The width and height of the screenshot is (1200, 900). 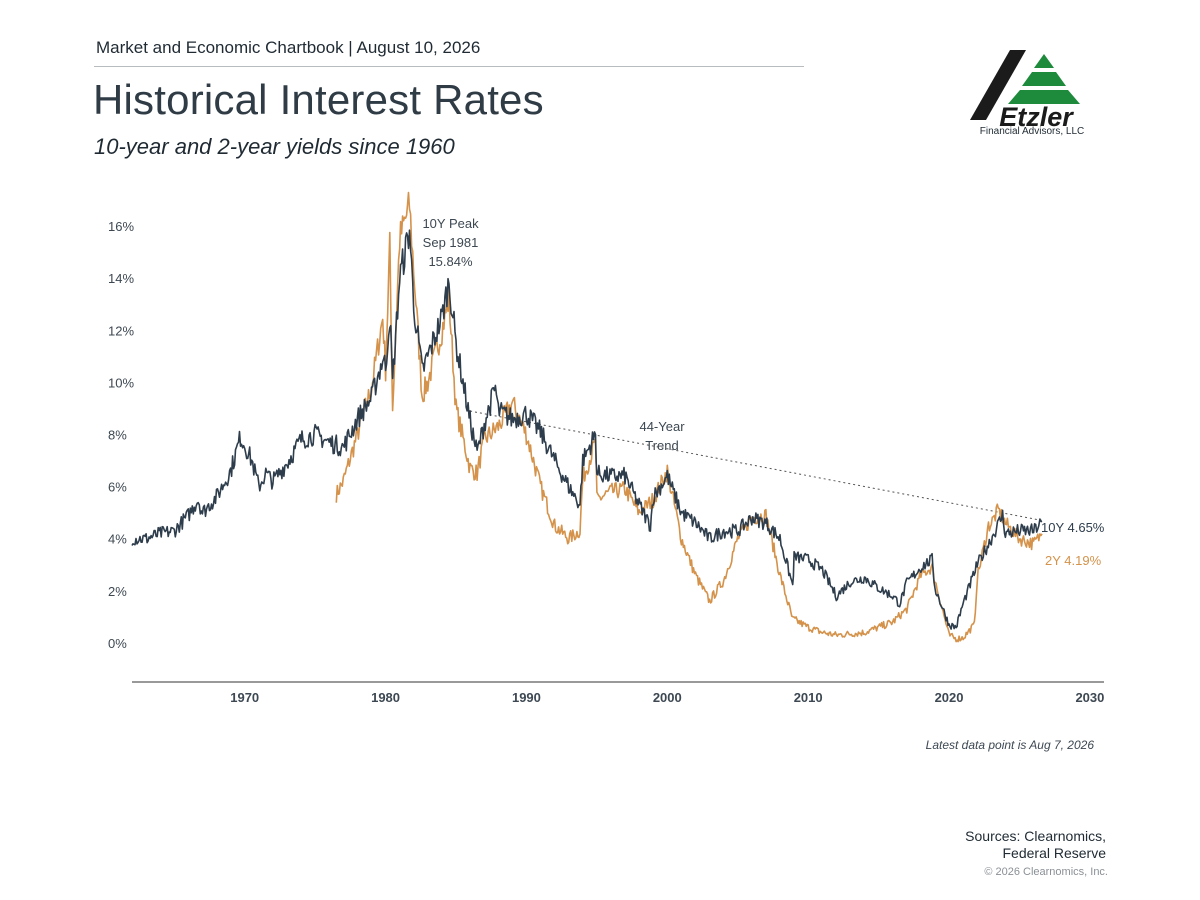 What do you see at coordinates (318, 99) in the screenshot?
I see `page-title: Historical Interest Rates` at bounding box center [318, 99].